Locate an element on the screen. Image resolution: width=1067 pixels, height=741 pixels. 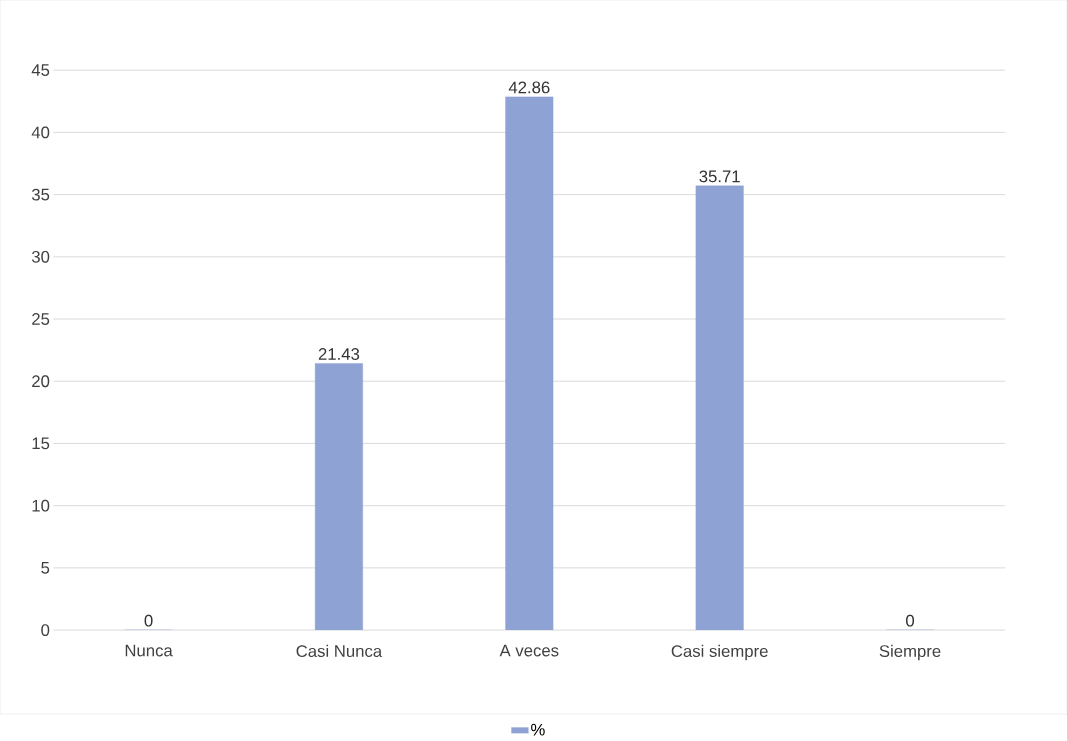
y-tick-label: 25 is located at coordinates (41, 319).